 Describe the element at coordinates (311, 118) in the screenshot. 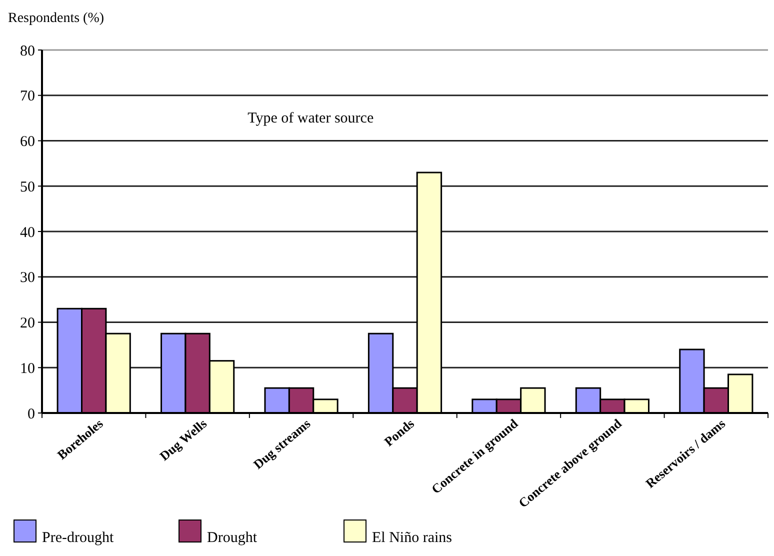

I see `text: Type of water source` at that location.